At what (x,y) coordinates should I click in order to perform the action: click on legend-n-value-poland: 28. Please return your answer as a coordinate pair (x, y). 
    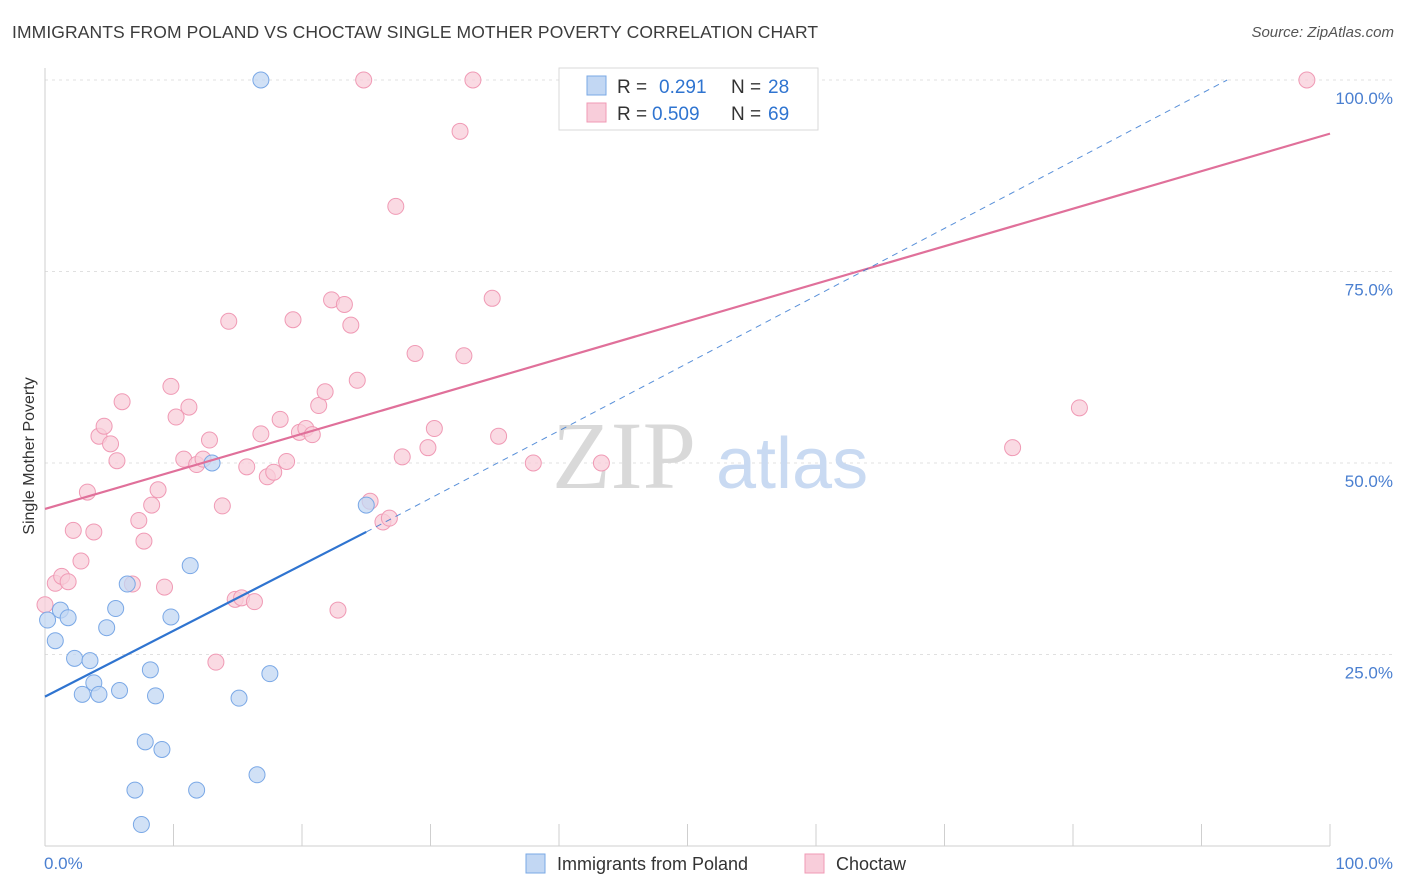
    Looking at the image, I should click on (778, 87).